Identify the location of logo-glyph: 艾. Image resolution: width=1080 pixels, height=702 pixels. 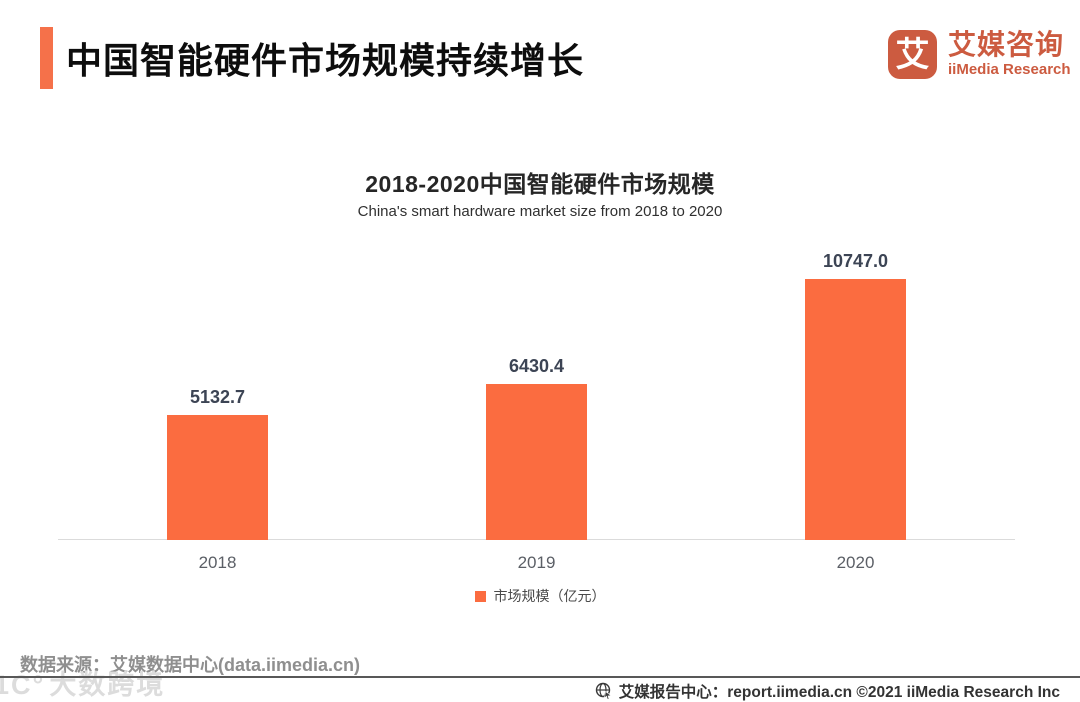
(912, 54).